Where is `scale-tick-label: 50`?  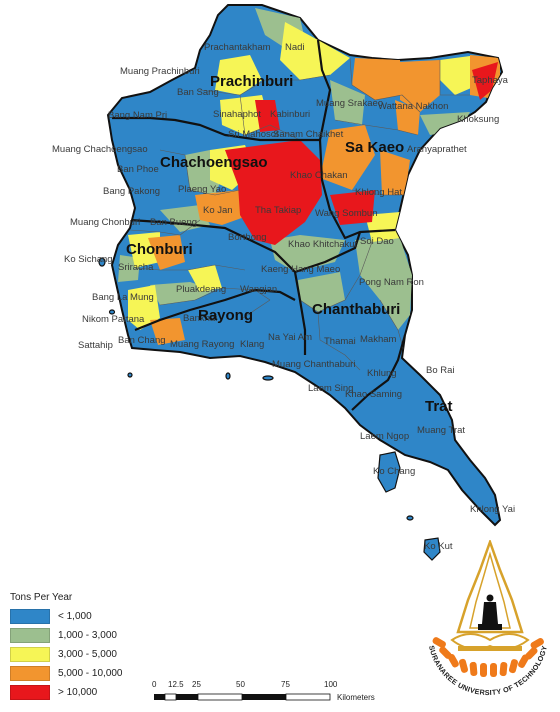
scale-tick-label: 50 is located at coordinates (240, 684).